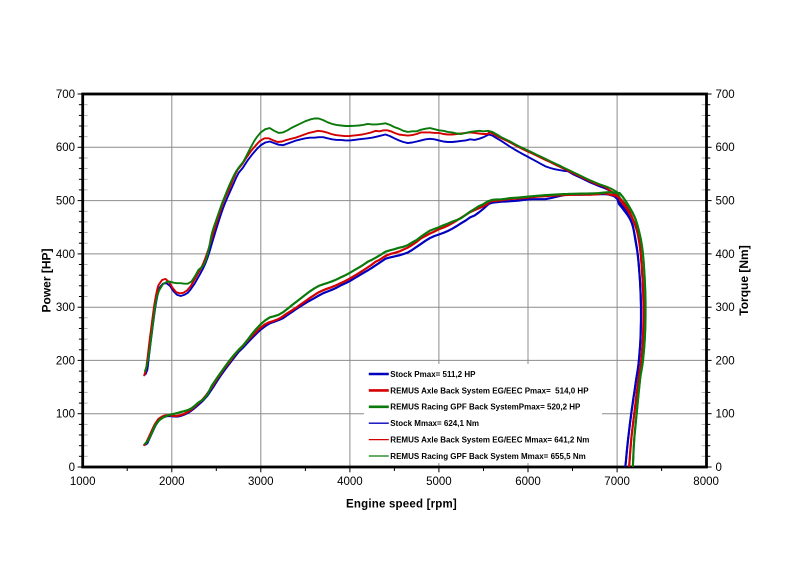 This screenshot has width=800, height=571. What do you see at coordinates (350, 482) in the screenshot?
I see `svg-text: 4000` at bounding box center [350, 482].